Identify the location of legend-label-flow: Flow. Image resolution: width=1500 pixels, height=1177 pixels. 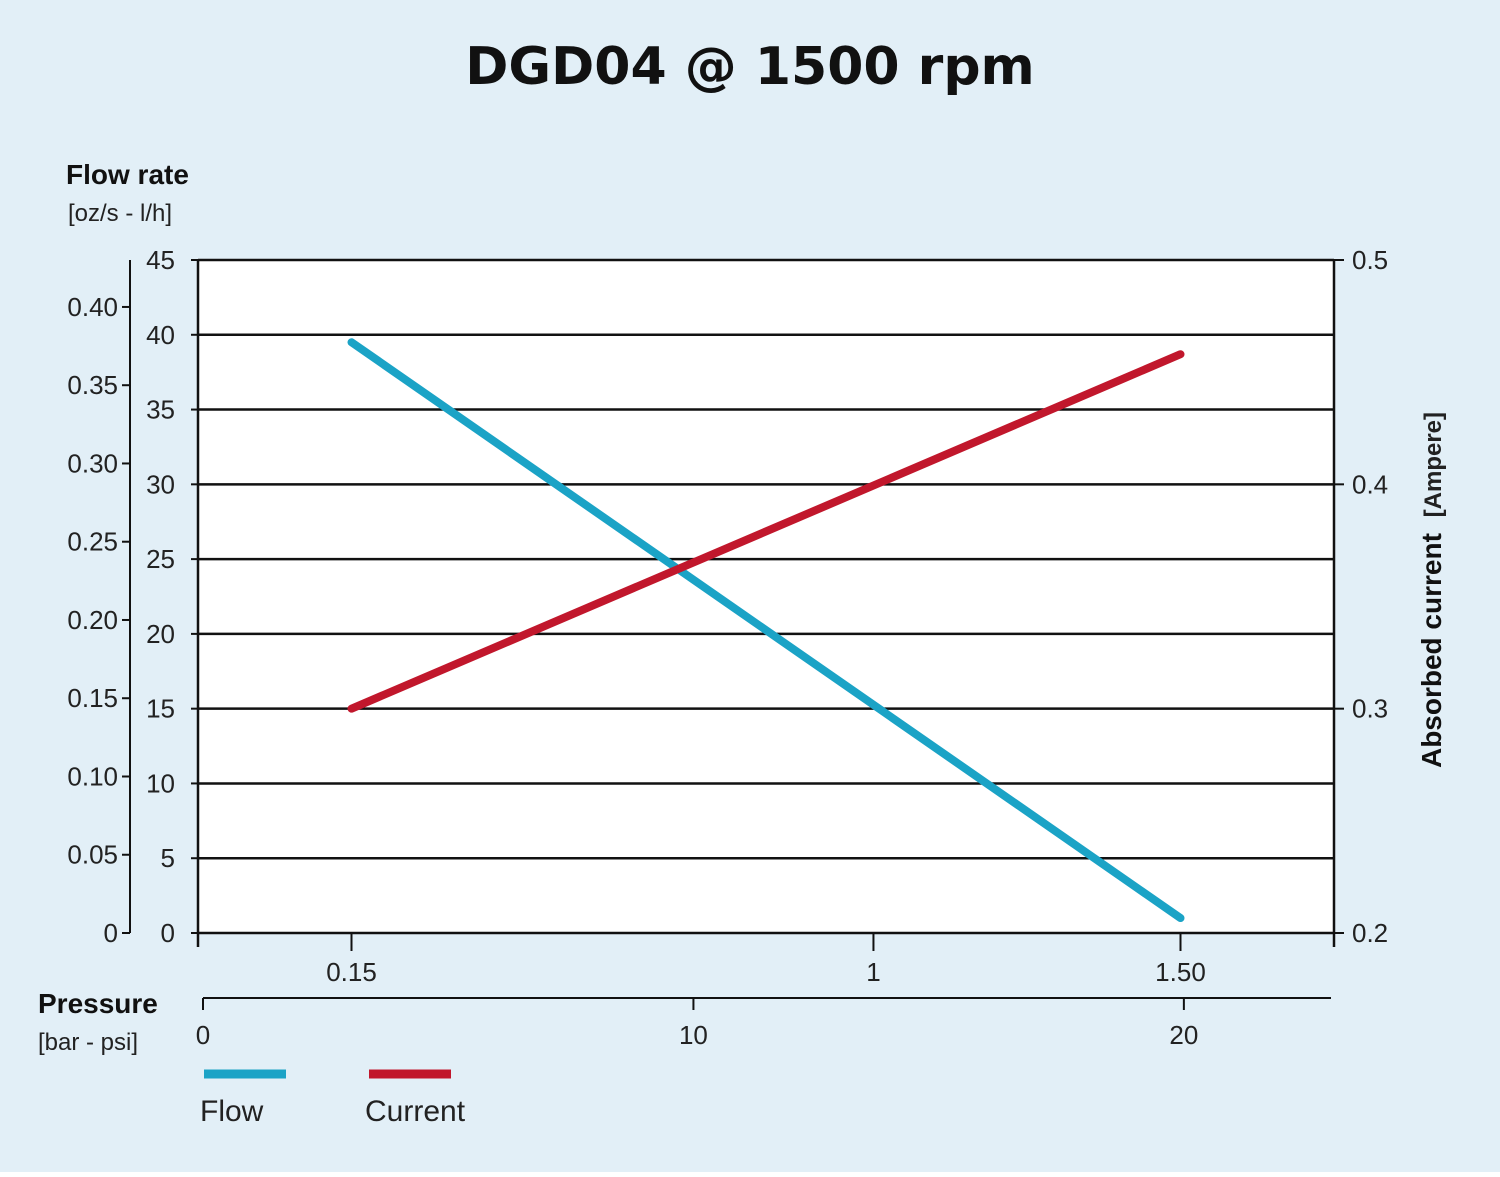
(232, 1111).